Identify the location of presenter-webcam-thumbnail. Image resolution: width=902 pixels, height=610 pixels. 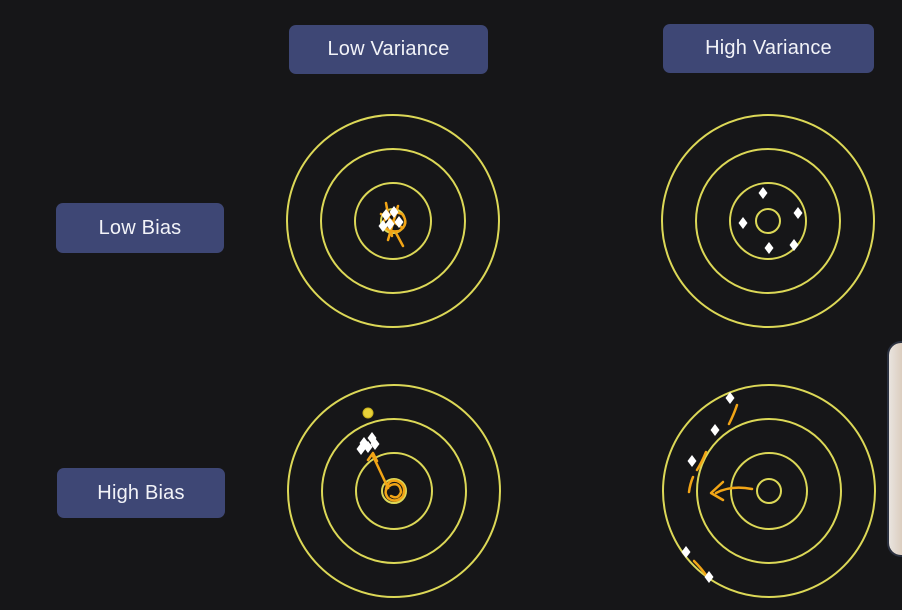
(895, 449).